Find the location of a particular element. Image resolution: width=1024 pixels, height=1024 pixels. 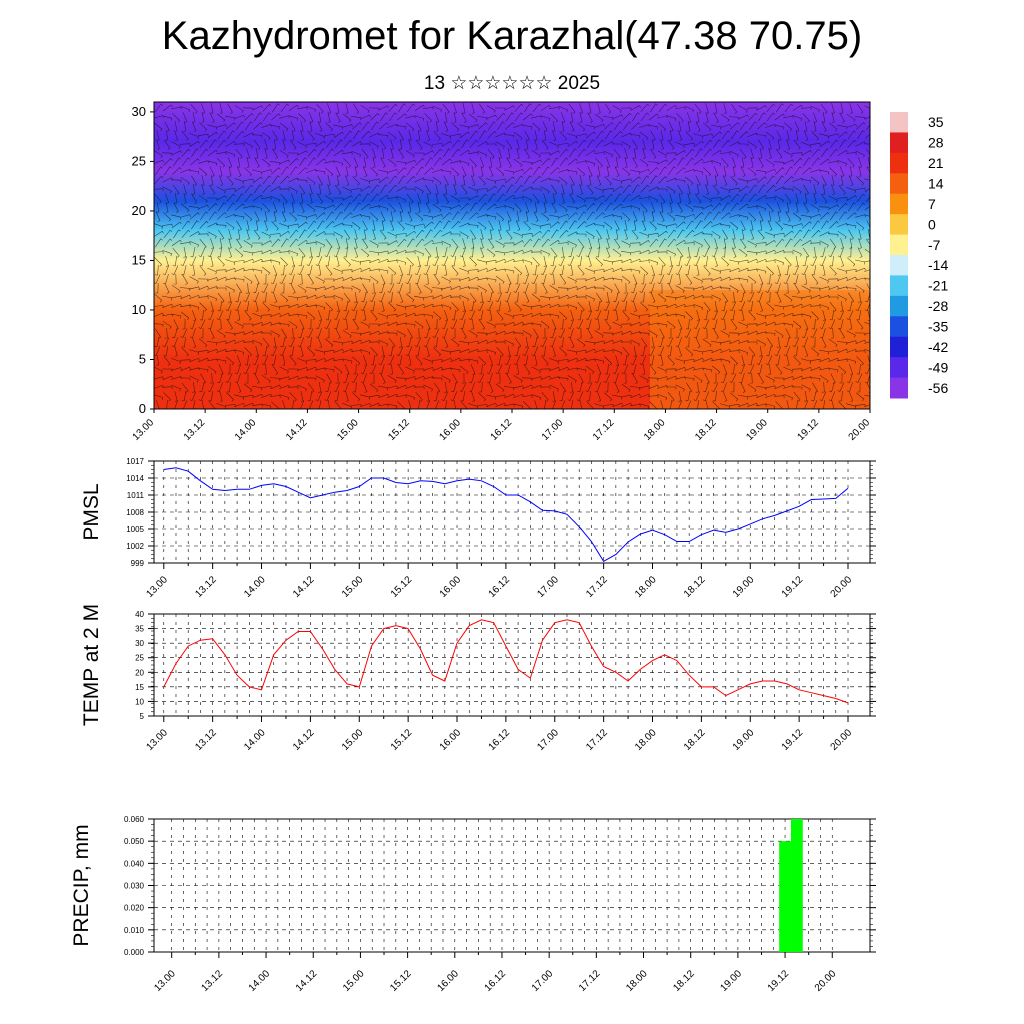

x-tick-label: 13.12 is located at coordinates (206, 740).